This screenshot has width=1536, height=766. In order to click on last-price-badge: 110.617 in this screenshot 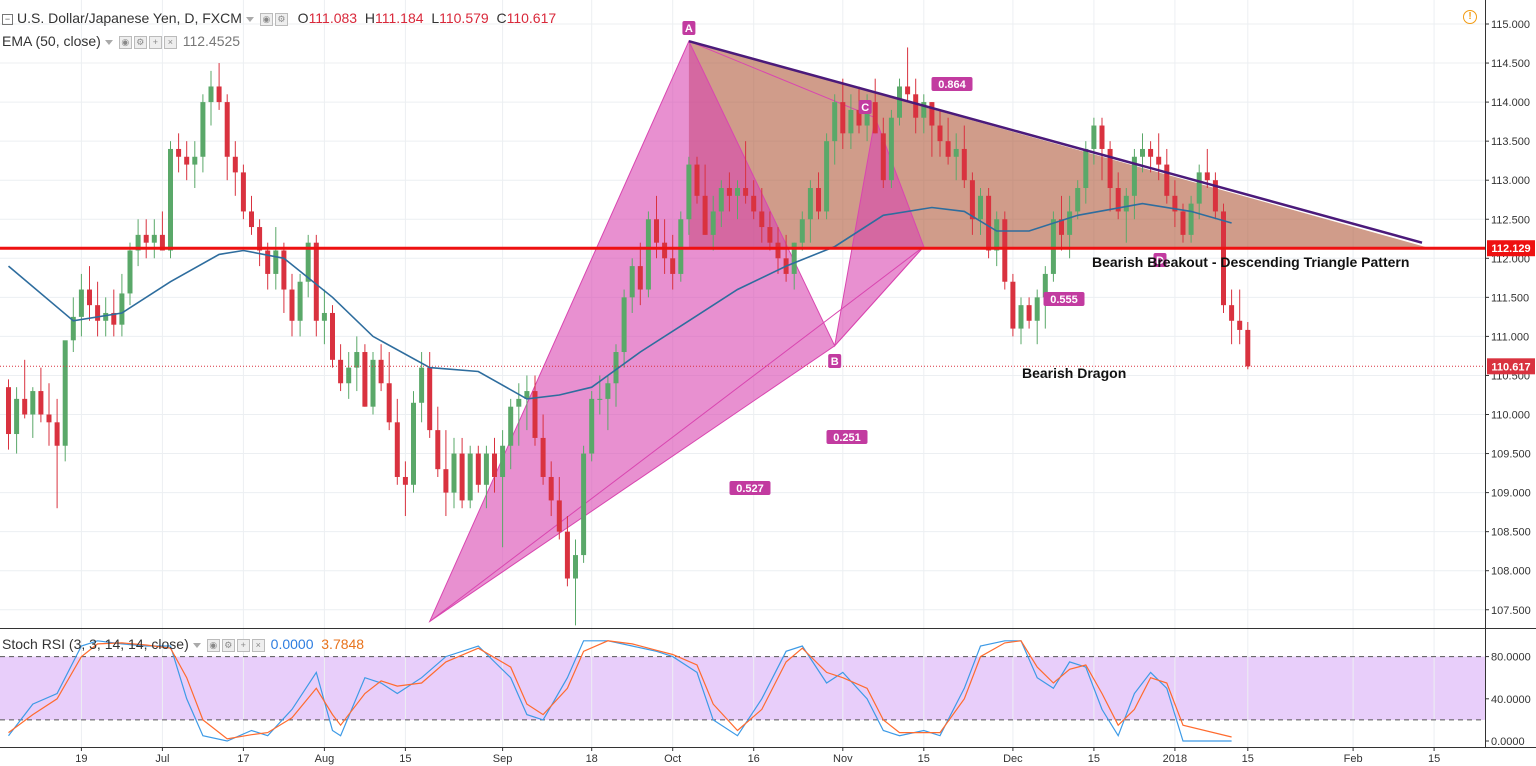, I will do `click(1511, 366)`.